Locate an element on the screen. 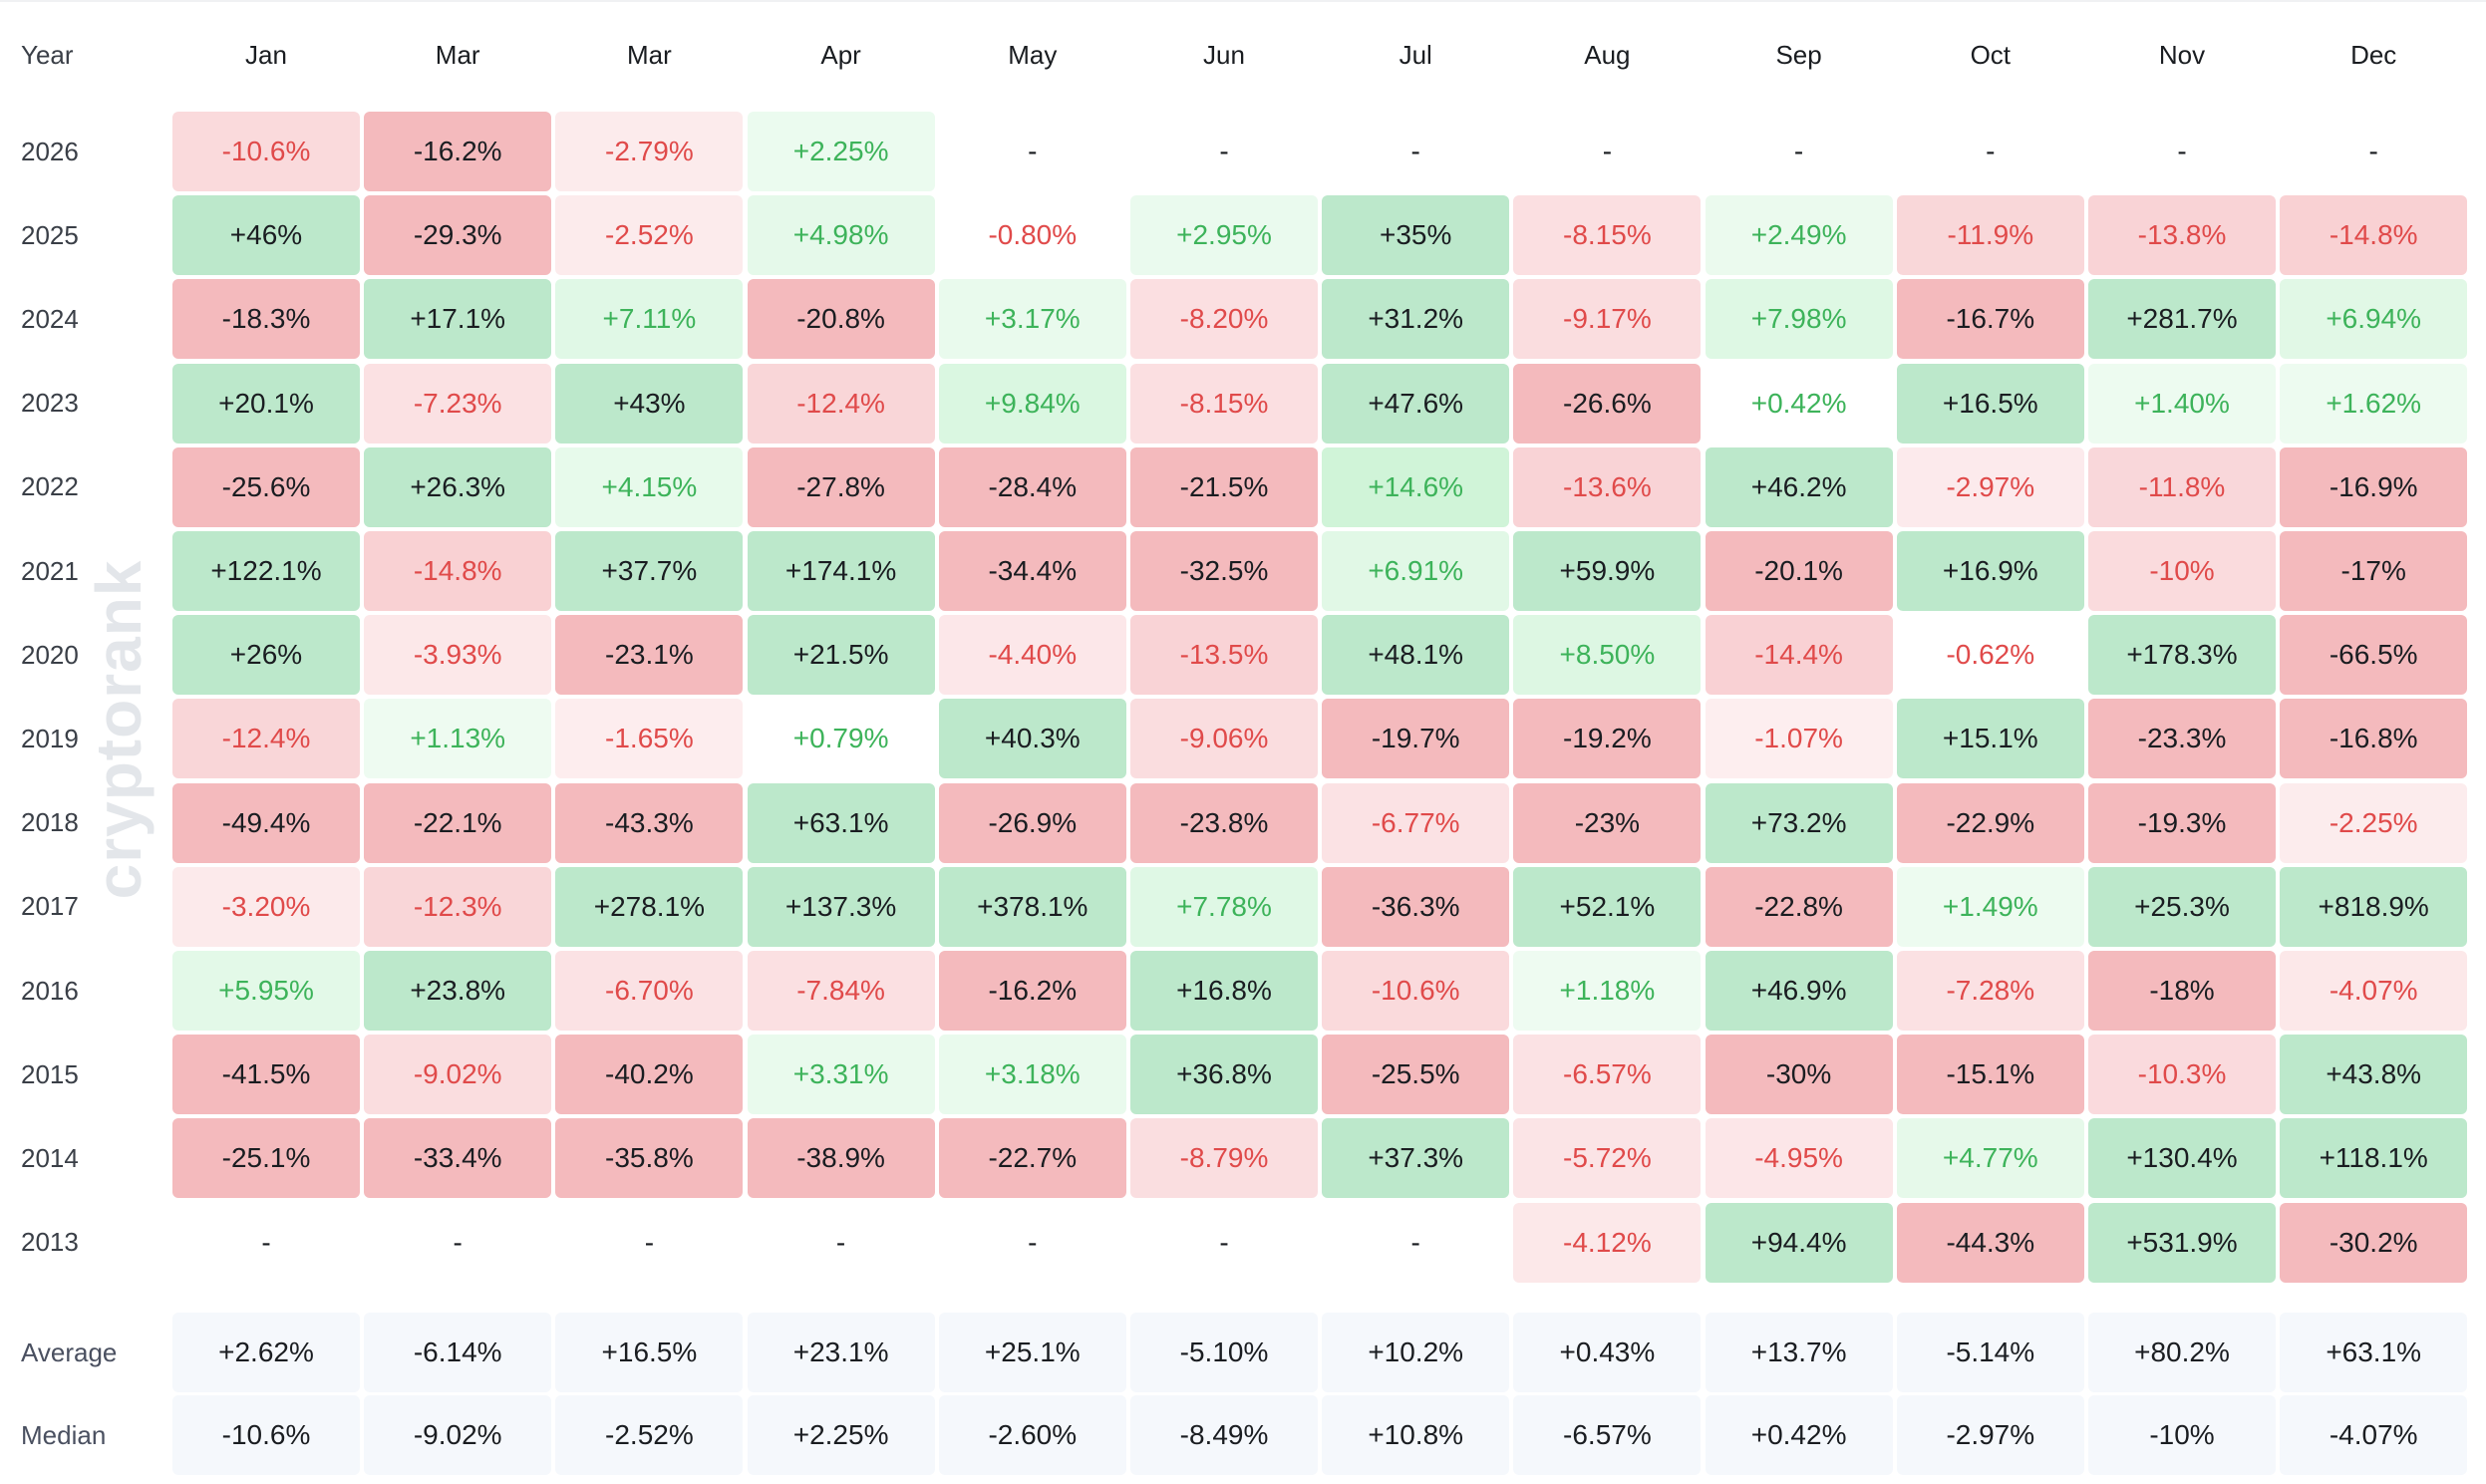 Image resolution: width=2486 pixels, height=1484 pixels. return-cell: -35.8% is located at coordinates (649, 1158).